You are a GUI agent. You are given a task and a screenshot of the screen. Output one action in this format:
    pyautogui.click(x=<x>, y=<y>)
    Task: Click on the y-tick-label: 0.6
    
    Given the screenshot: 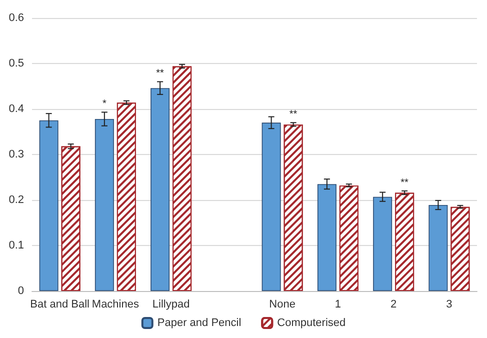 What is the action you would take?
    pyautogui.click(x=16, y=18)
    